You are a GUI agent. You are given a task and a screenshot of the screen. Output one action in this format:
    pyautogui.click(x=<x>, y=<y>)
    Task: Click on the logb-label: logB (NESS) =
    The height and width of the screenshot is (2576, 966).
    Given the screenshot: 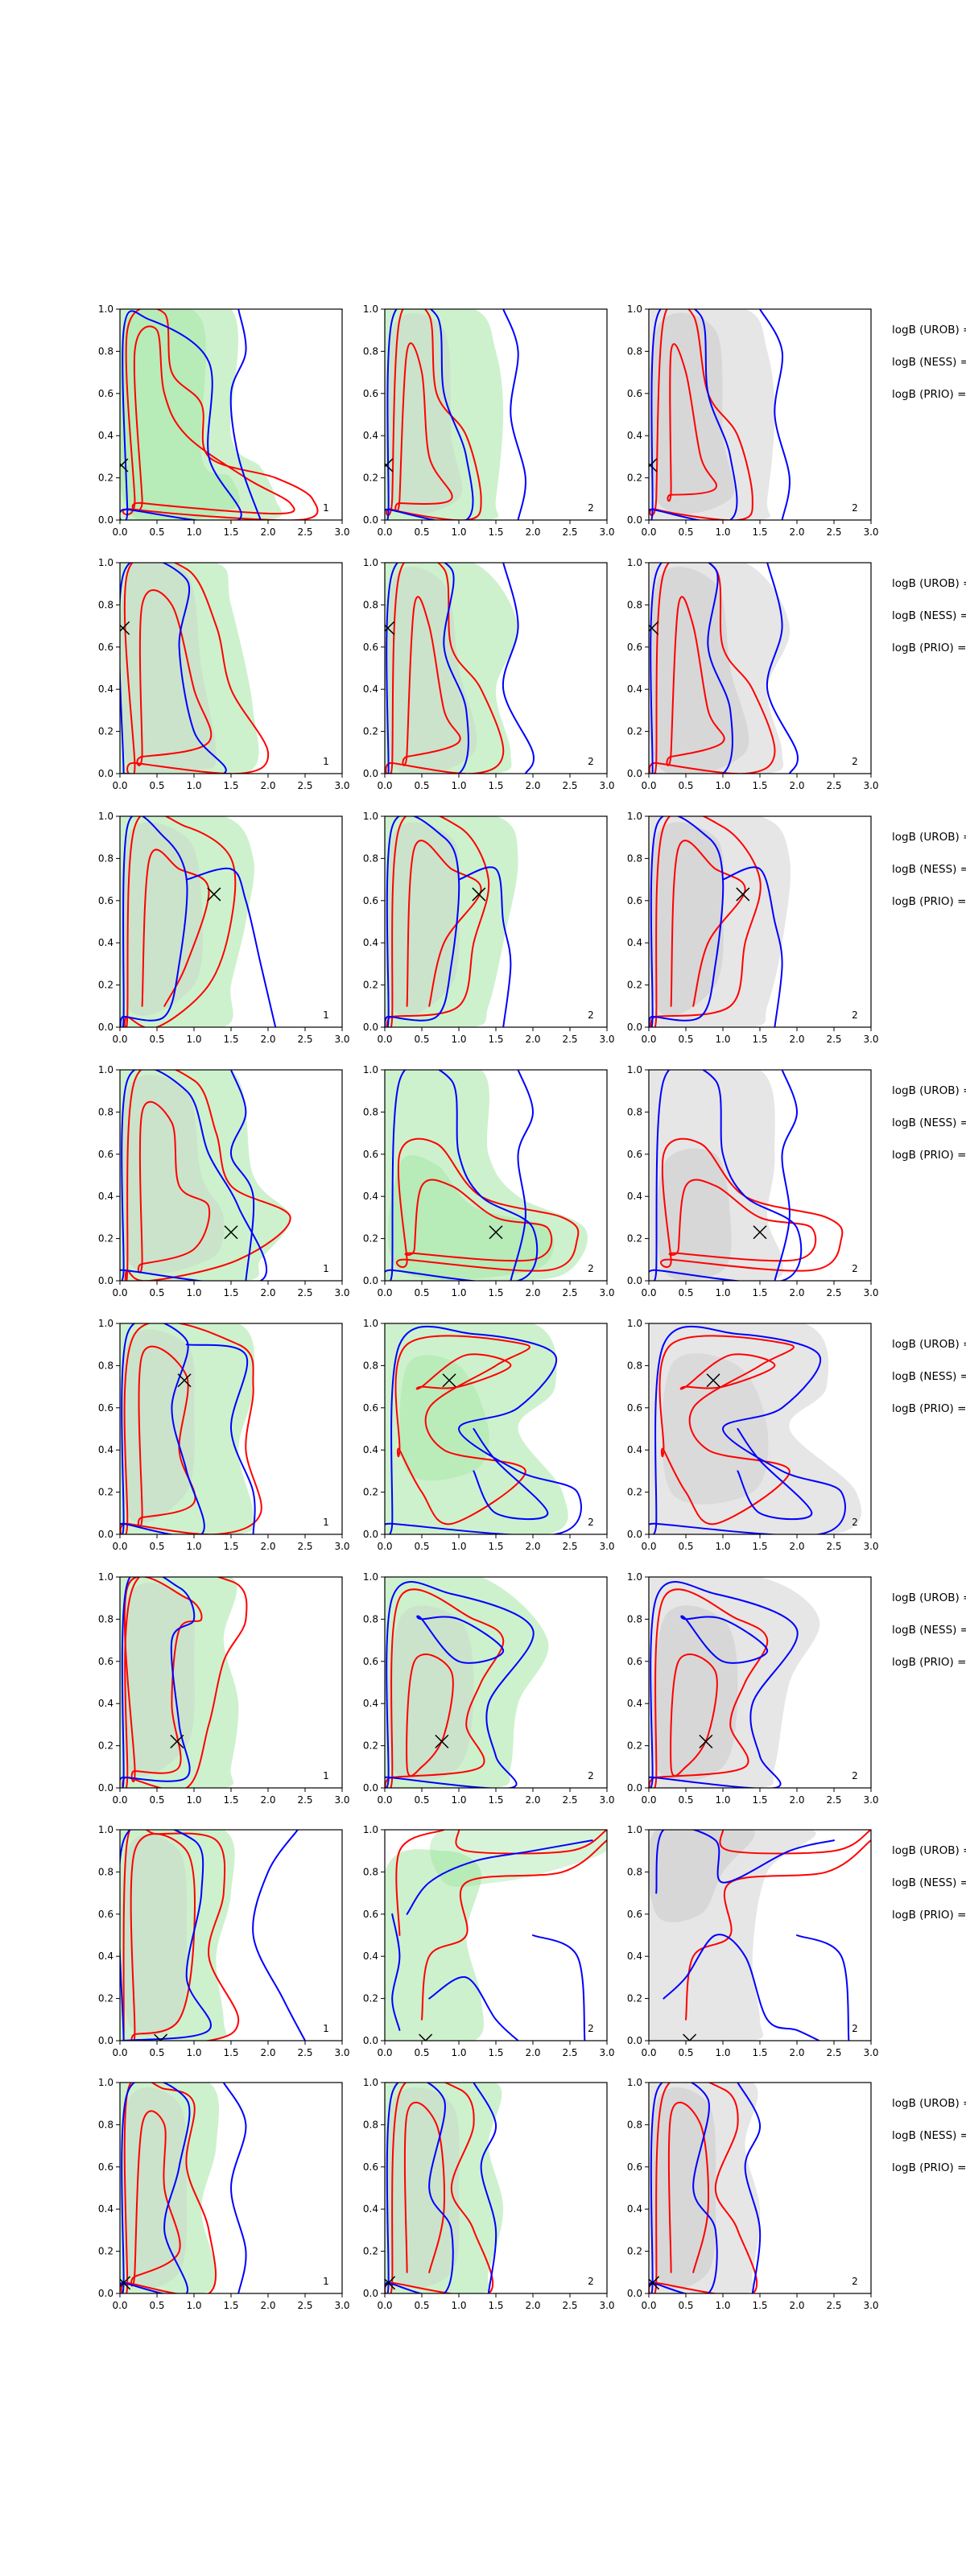 What is the action you would take?
    pyautogui.click(x=929, y=2135)
    